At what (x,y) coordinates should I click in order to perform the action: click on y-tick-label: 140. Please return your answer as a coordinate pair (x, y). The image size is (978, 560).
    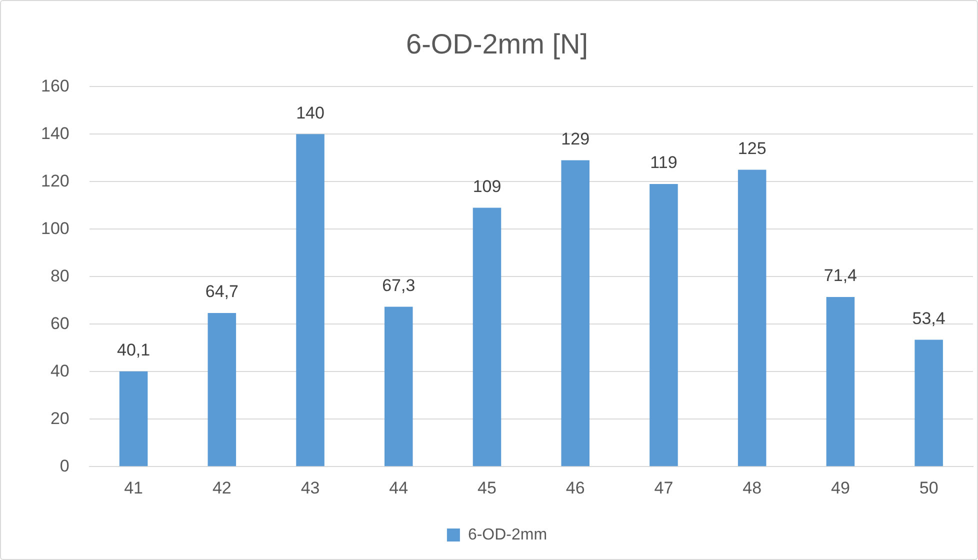
    Looking at the image, I should click on (55, 133).